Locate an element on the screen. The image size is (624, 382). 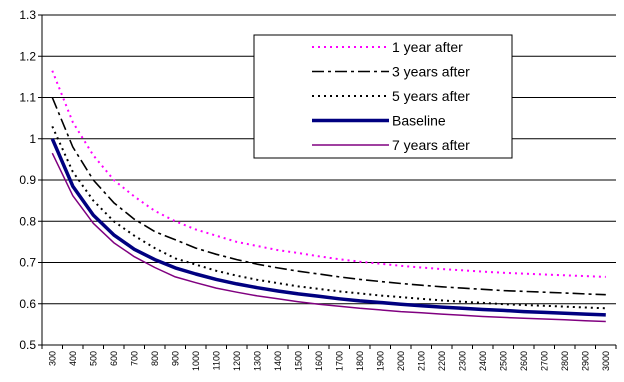
x-tick-label: 300 is located at coordinates (52, 358).